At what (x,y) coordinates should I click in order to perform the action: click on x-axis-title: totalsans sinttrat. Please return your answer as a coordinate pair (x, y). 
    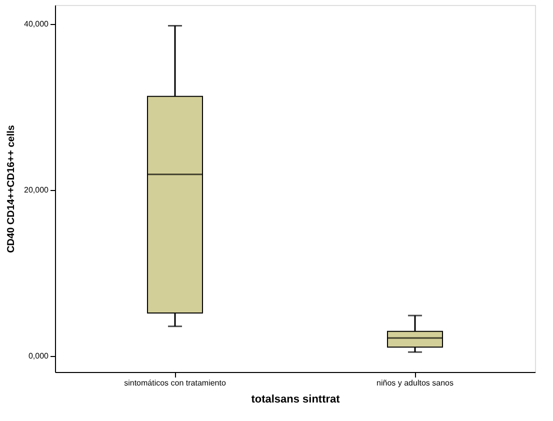
    Looking at the image, I should click on (295, 400).